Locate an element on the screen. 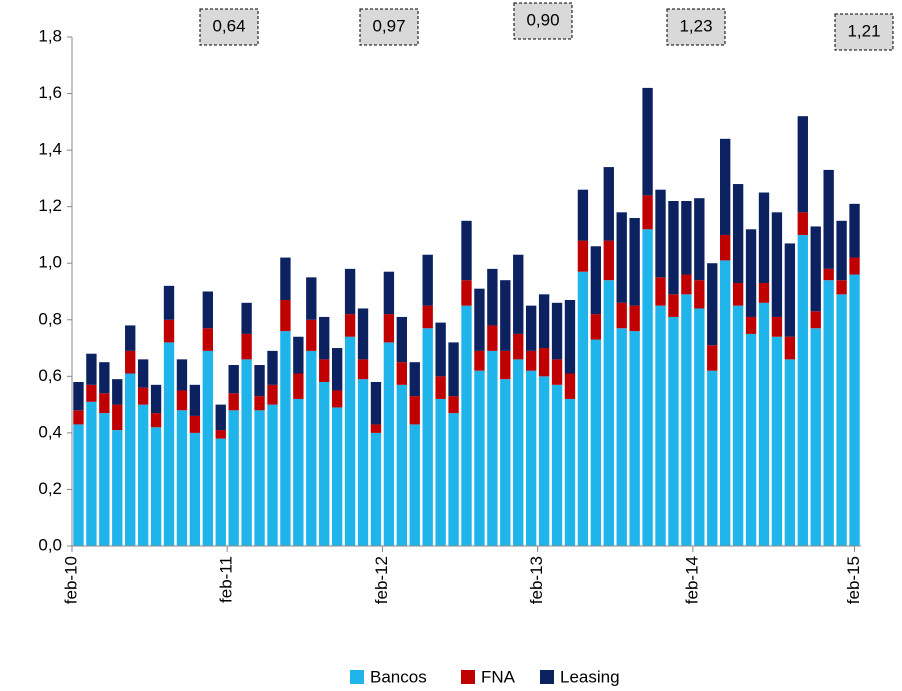 This screenshot has width=902, height=691. y-tick-label: 1,6 is located at coordinates (50, 92).